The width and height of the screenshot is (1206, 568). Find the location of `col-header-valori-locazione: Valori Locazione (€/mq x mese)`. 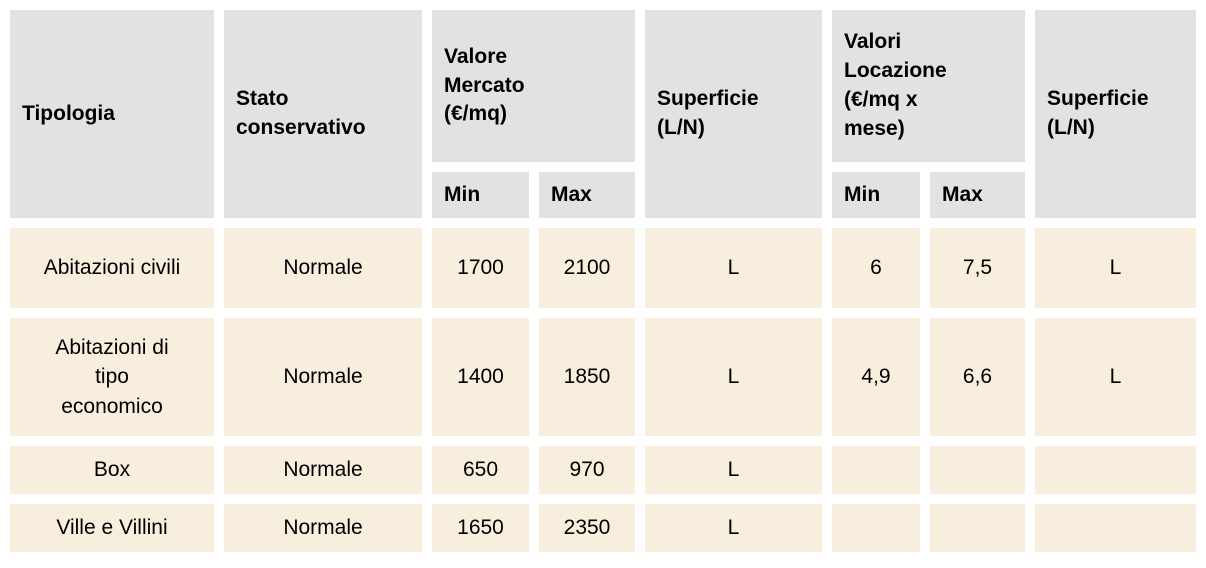

col-header-valori-locazione: Valori Locazione (€/mq x mese) is located at coordinates (928, 86).